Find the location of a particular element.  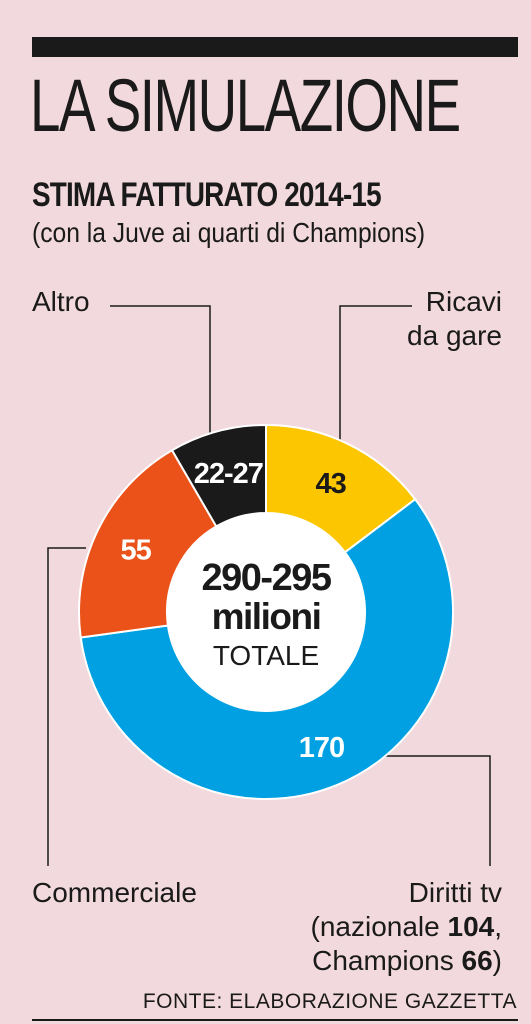

leader-diritti is located at coordinates (438, 810).